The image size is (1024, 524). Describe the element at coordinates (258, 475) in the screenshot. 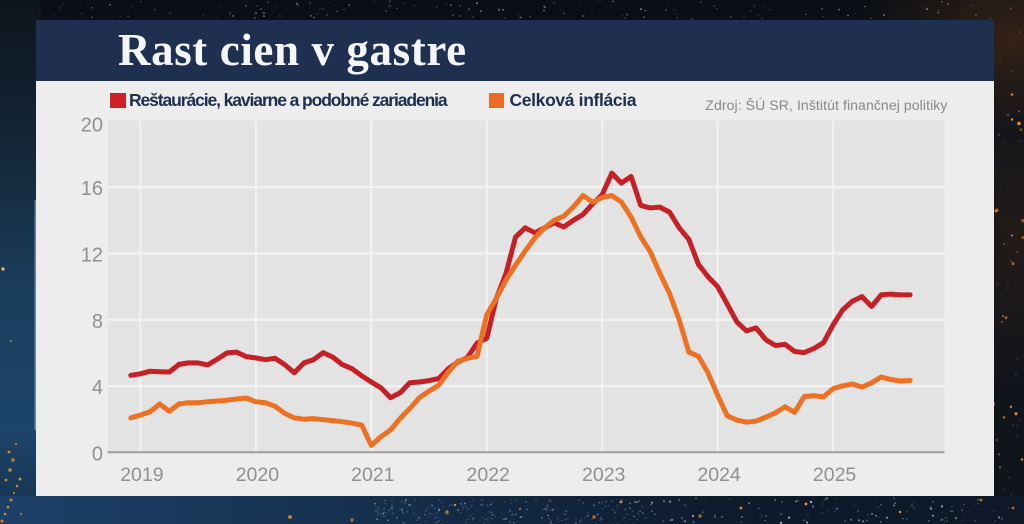

I see `svg-text: 2020` at that location.